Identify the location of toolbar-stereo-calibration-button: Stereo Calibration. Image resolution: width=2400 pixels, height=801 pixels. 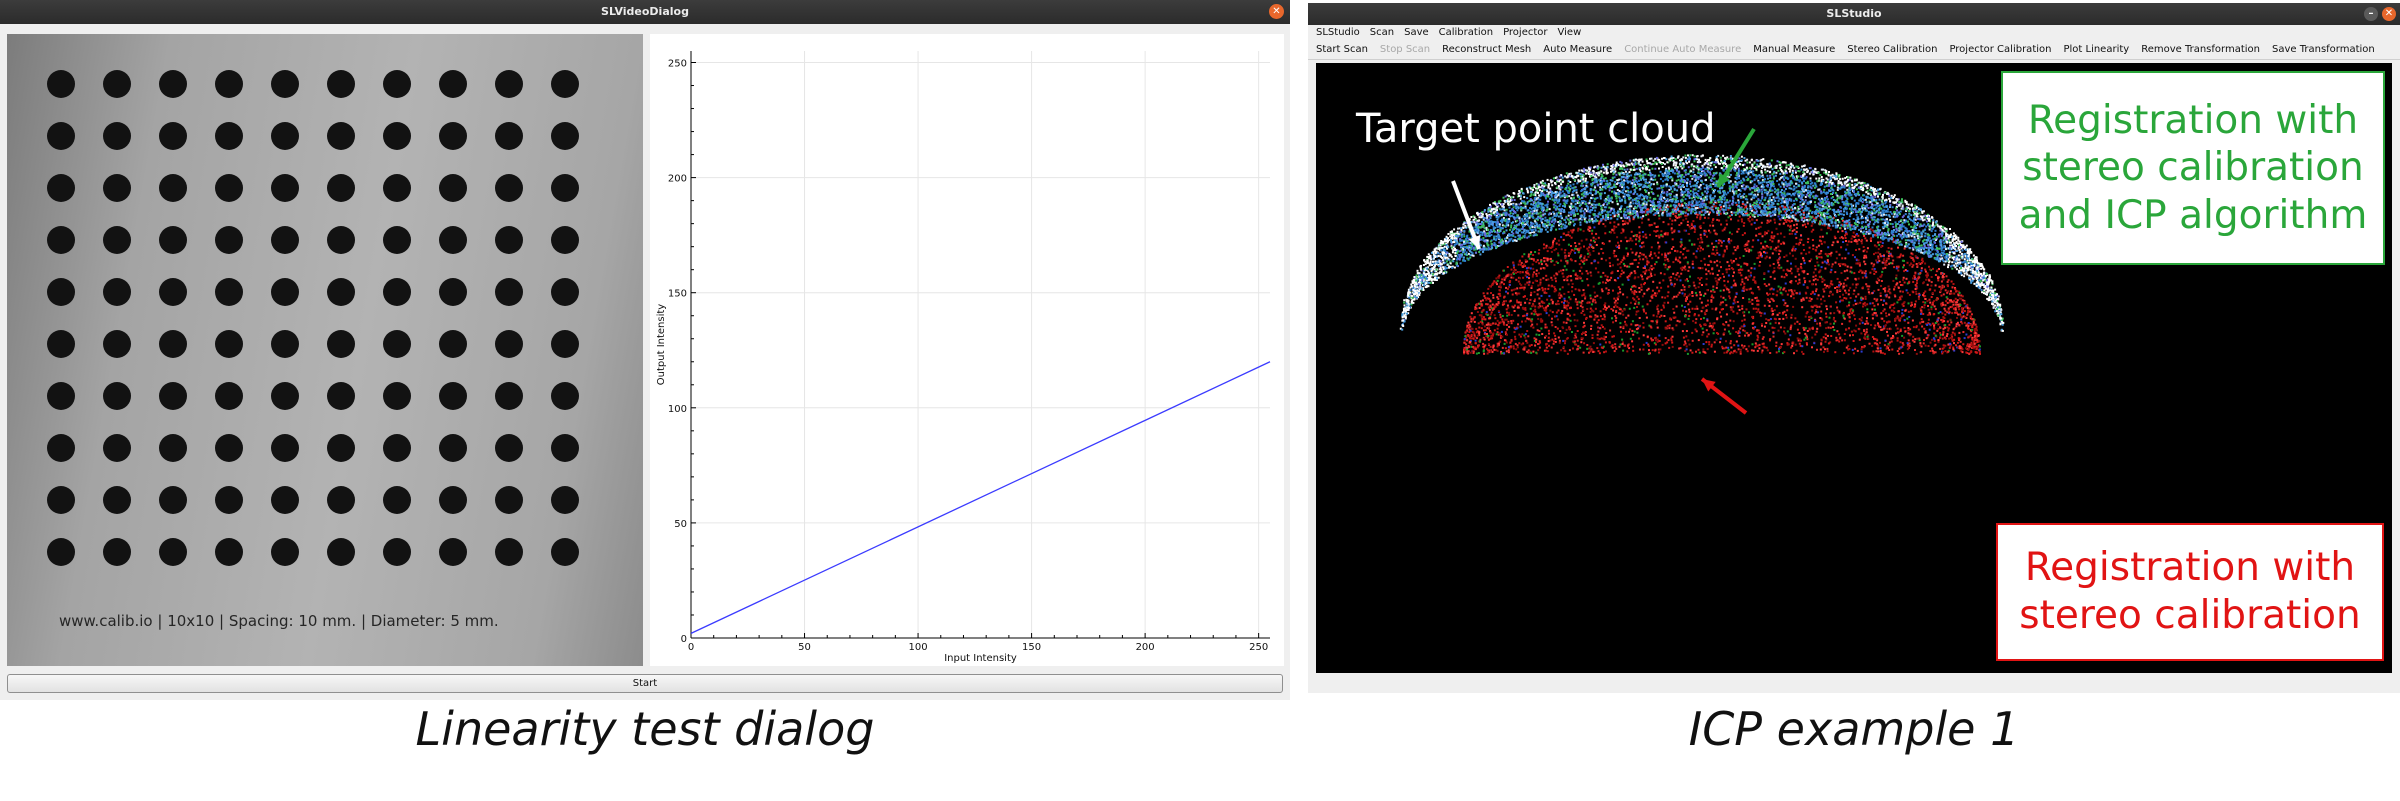
(1892, 49).